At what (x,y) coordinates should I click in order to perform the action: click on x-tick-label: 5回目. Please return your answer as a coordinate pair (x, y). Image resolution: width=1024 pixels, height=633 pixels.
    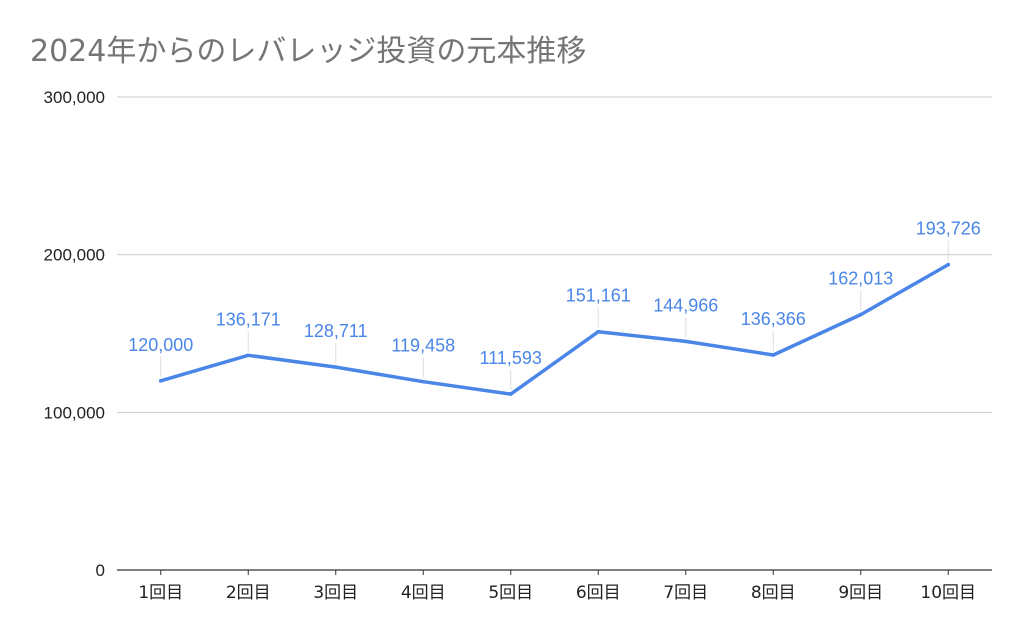
    Looking at the image, I should click on (510, 593).